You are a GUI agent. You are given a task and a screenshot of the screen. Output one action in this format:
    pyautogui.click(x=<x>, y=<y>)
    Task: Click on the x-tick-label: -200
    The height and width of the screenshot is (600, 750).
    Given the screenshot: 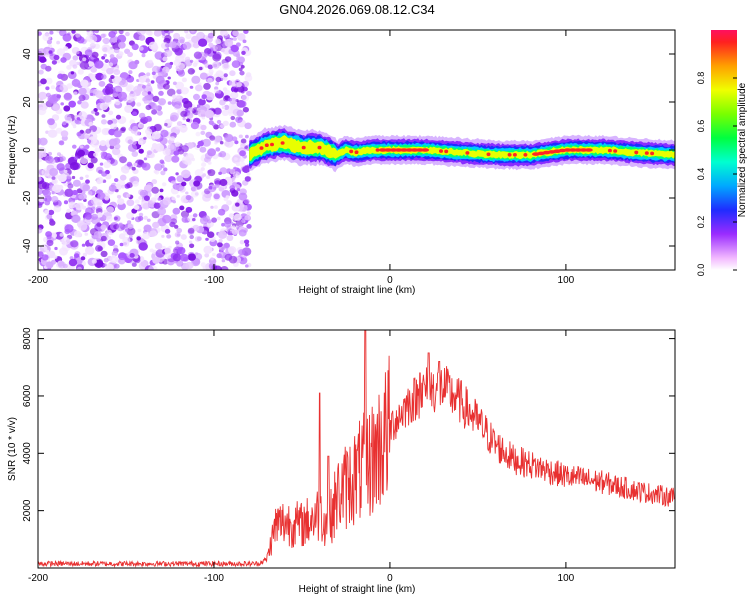 What is the action you would take?
    pyautogui.click(x=38, y=578)
    